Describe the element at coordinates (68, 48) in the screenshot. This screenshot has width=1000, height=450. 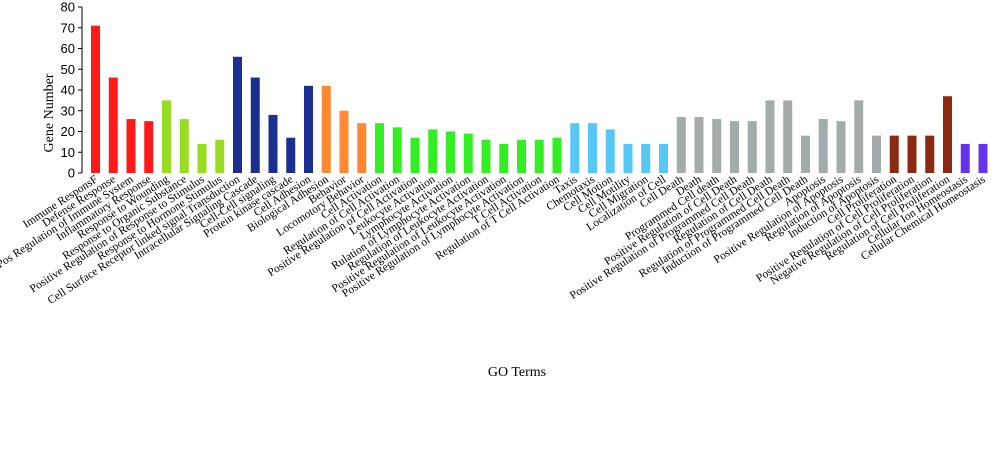
I see `y-tick-label: 60` at that location.